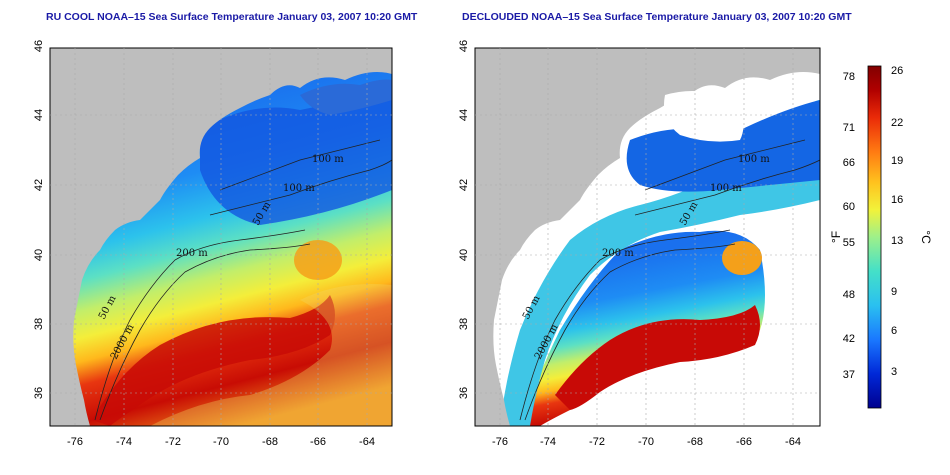 The width and height of the screenshot is (950, 475). I want to click on svg-text: 60, so click(849, 207).